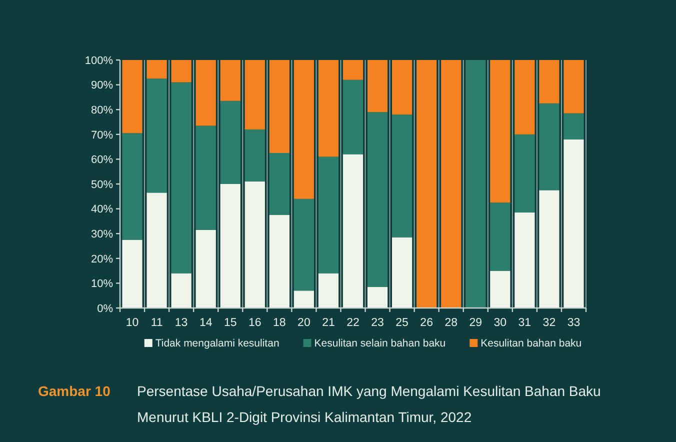 This screenshot has height=442, width=676. I want to click on x-tick-label: 15, so click(230, 323).